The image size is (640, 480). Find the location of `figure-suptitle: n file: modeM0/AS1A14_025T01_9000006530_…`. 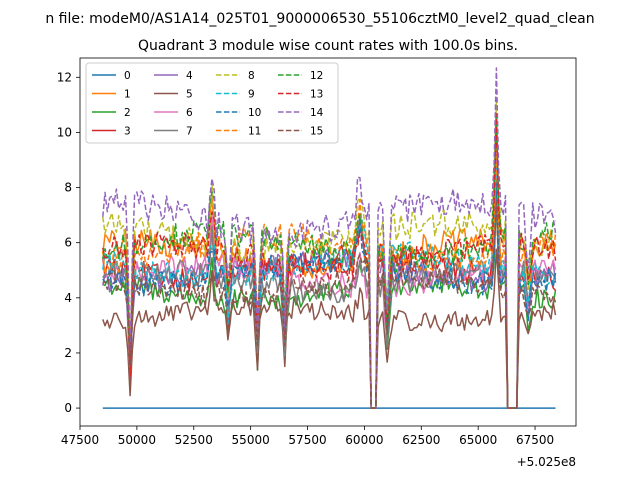

figure-suptitle: n file: modeM0/AS1A14_025T01_9000006530_… is located at coordinates (319, 19).